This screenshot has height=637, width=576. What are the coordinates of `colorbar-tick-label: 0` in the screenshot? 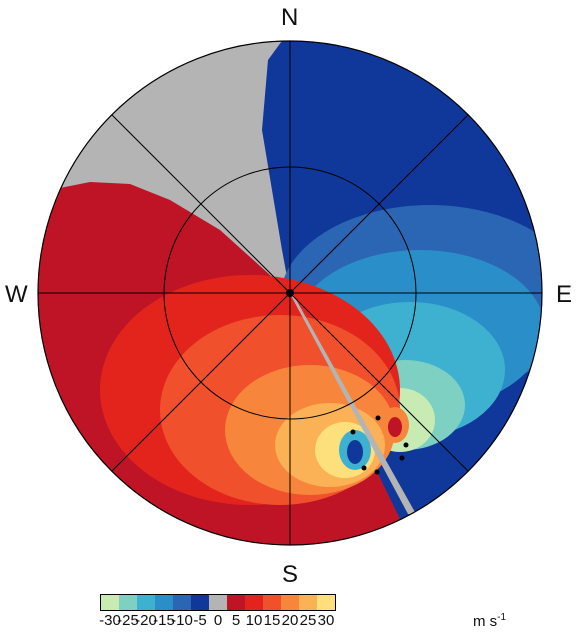 It's located at (218, 620).